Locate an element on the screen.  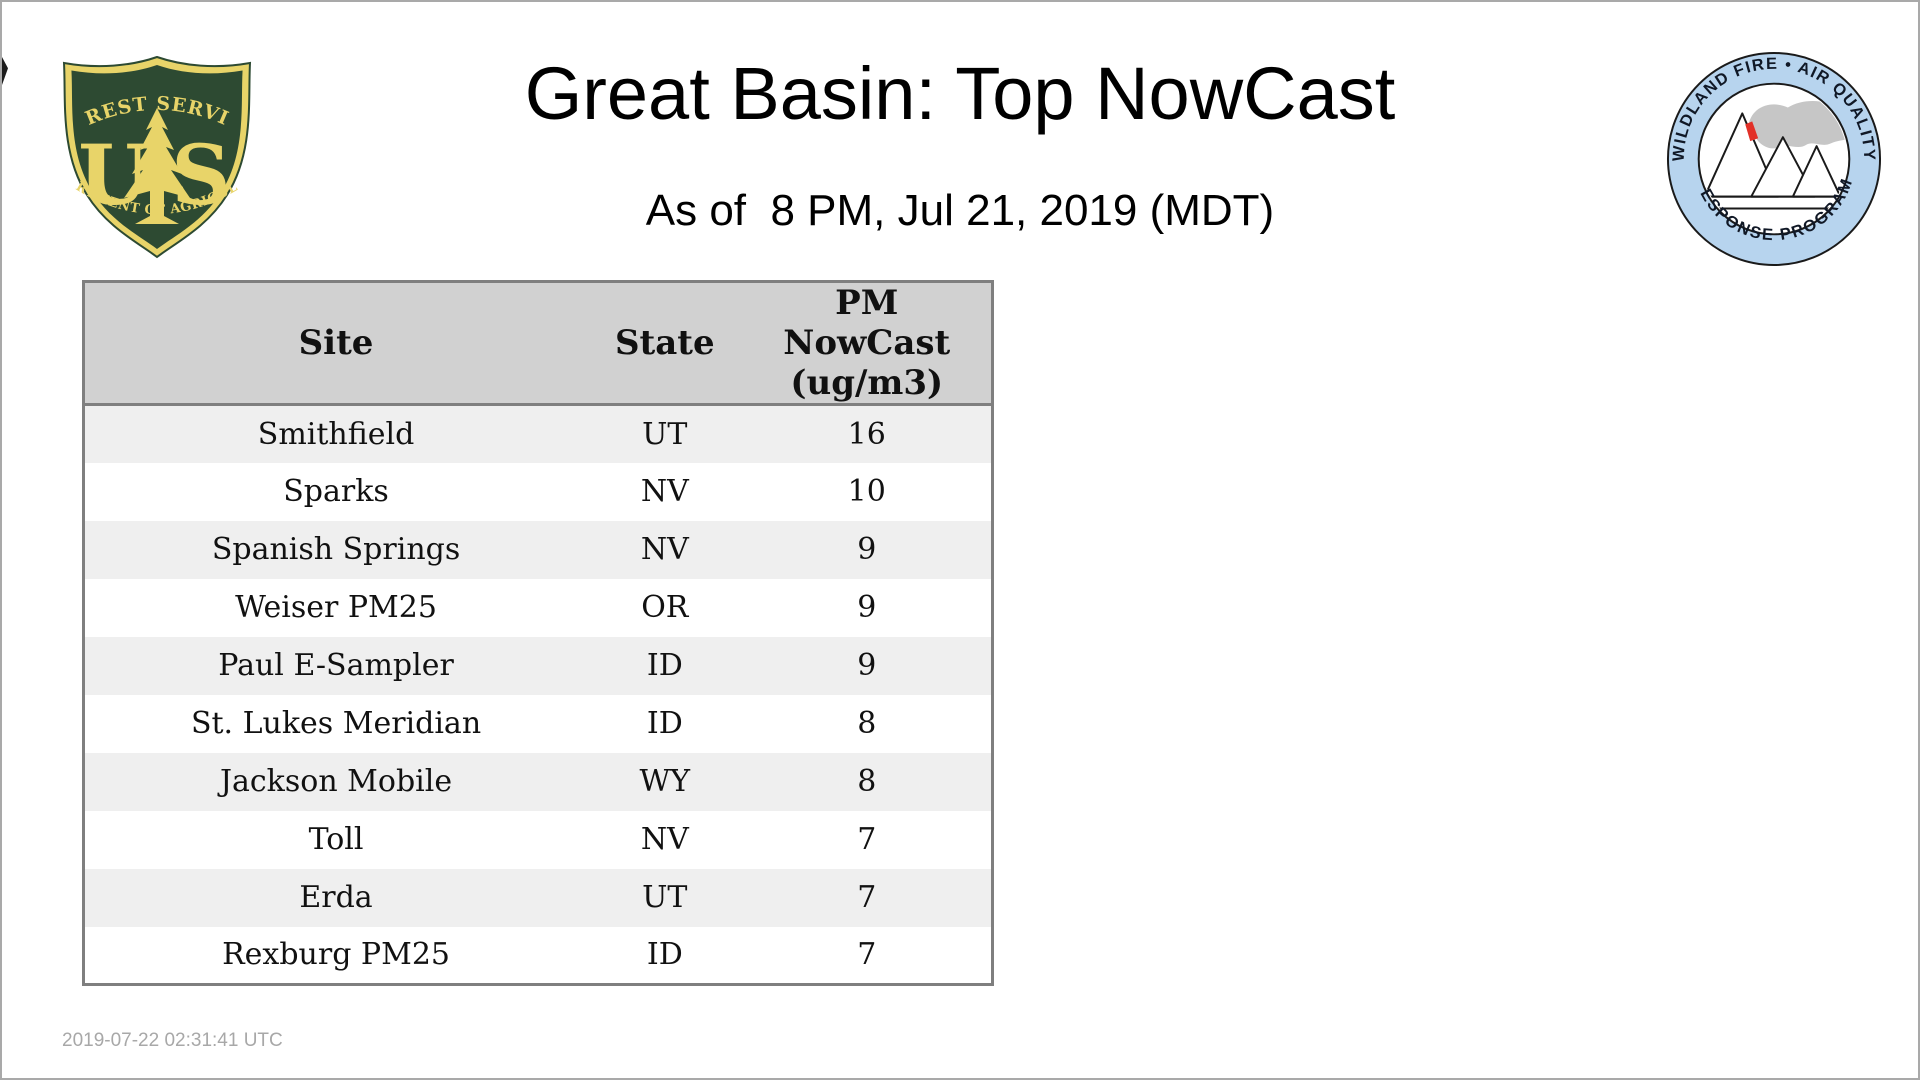
screen-edge-artifact is located at coordinates (5, 71).